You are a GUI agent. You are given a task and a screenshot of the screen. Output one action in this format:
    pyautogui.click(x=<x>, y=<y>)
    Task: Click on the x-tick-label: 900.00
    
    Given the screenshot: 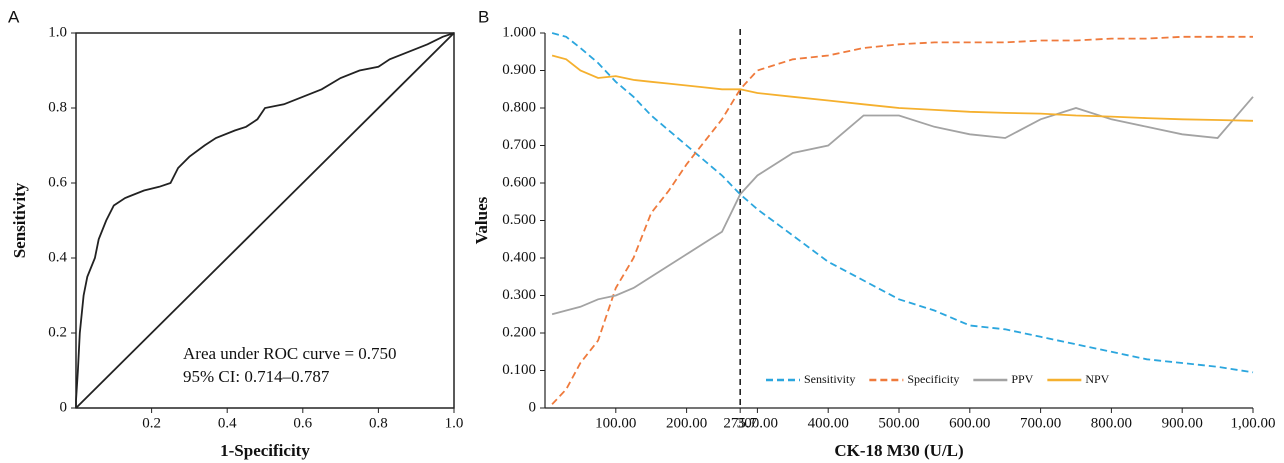 What is the action you would take?
    pyautogui.click(x=1182, y=423)
    